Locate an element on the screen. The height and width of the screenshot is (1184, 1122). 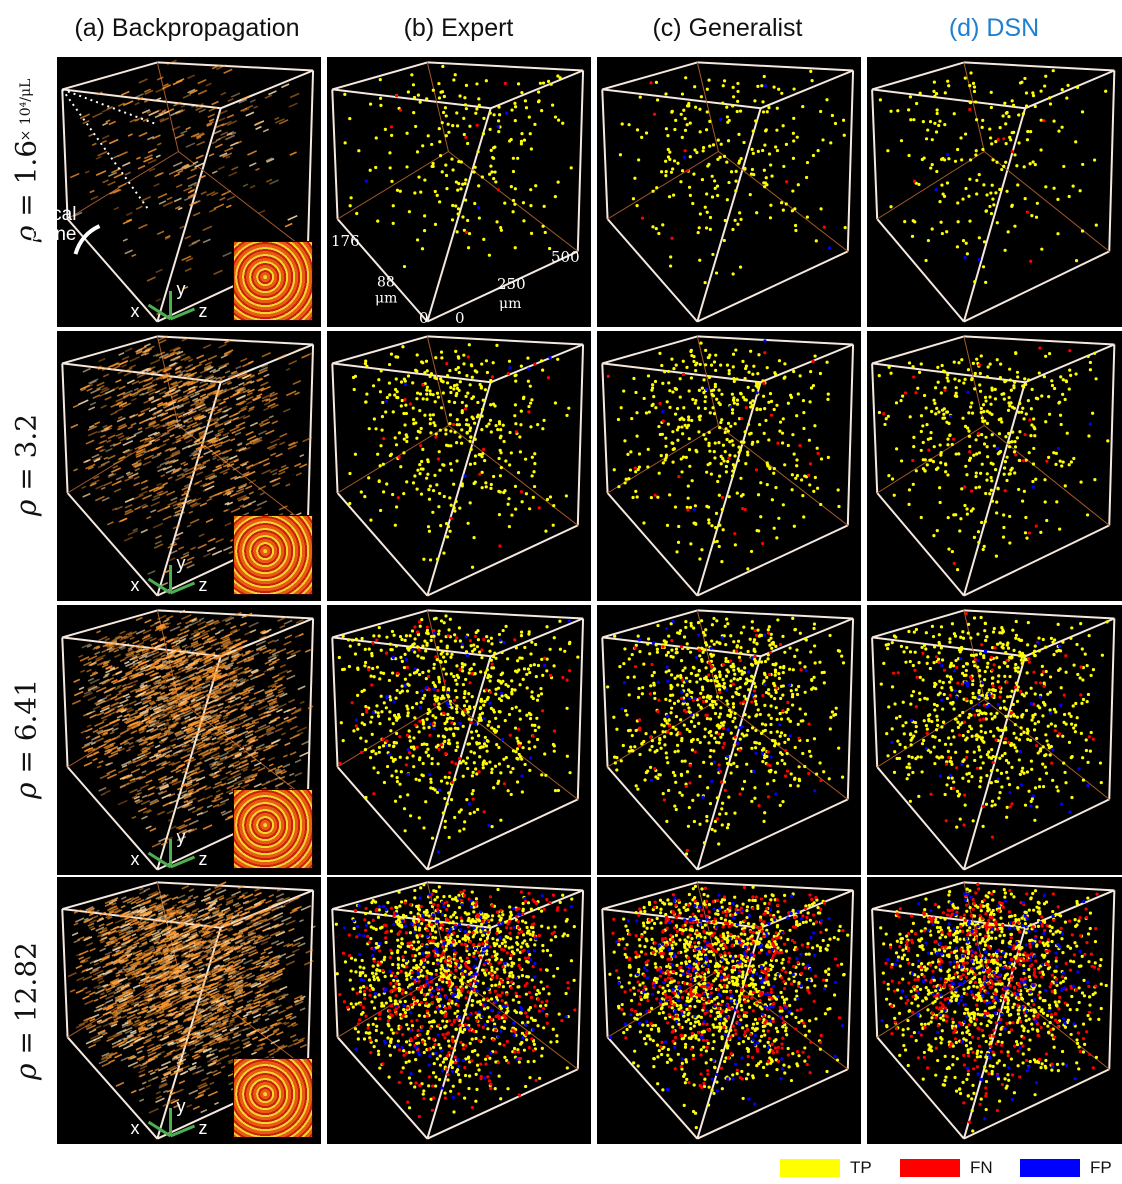
tick-500: 500 is located at coordinates (565, 257).